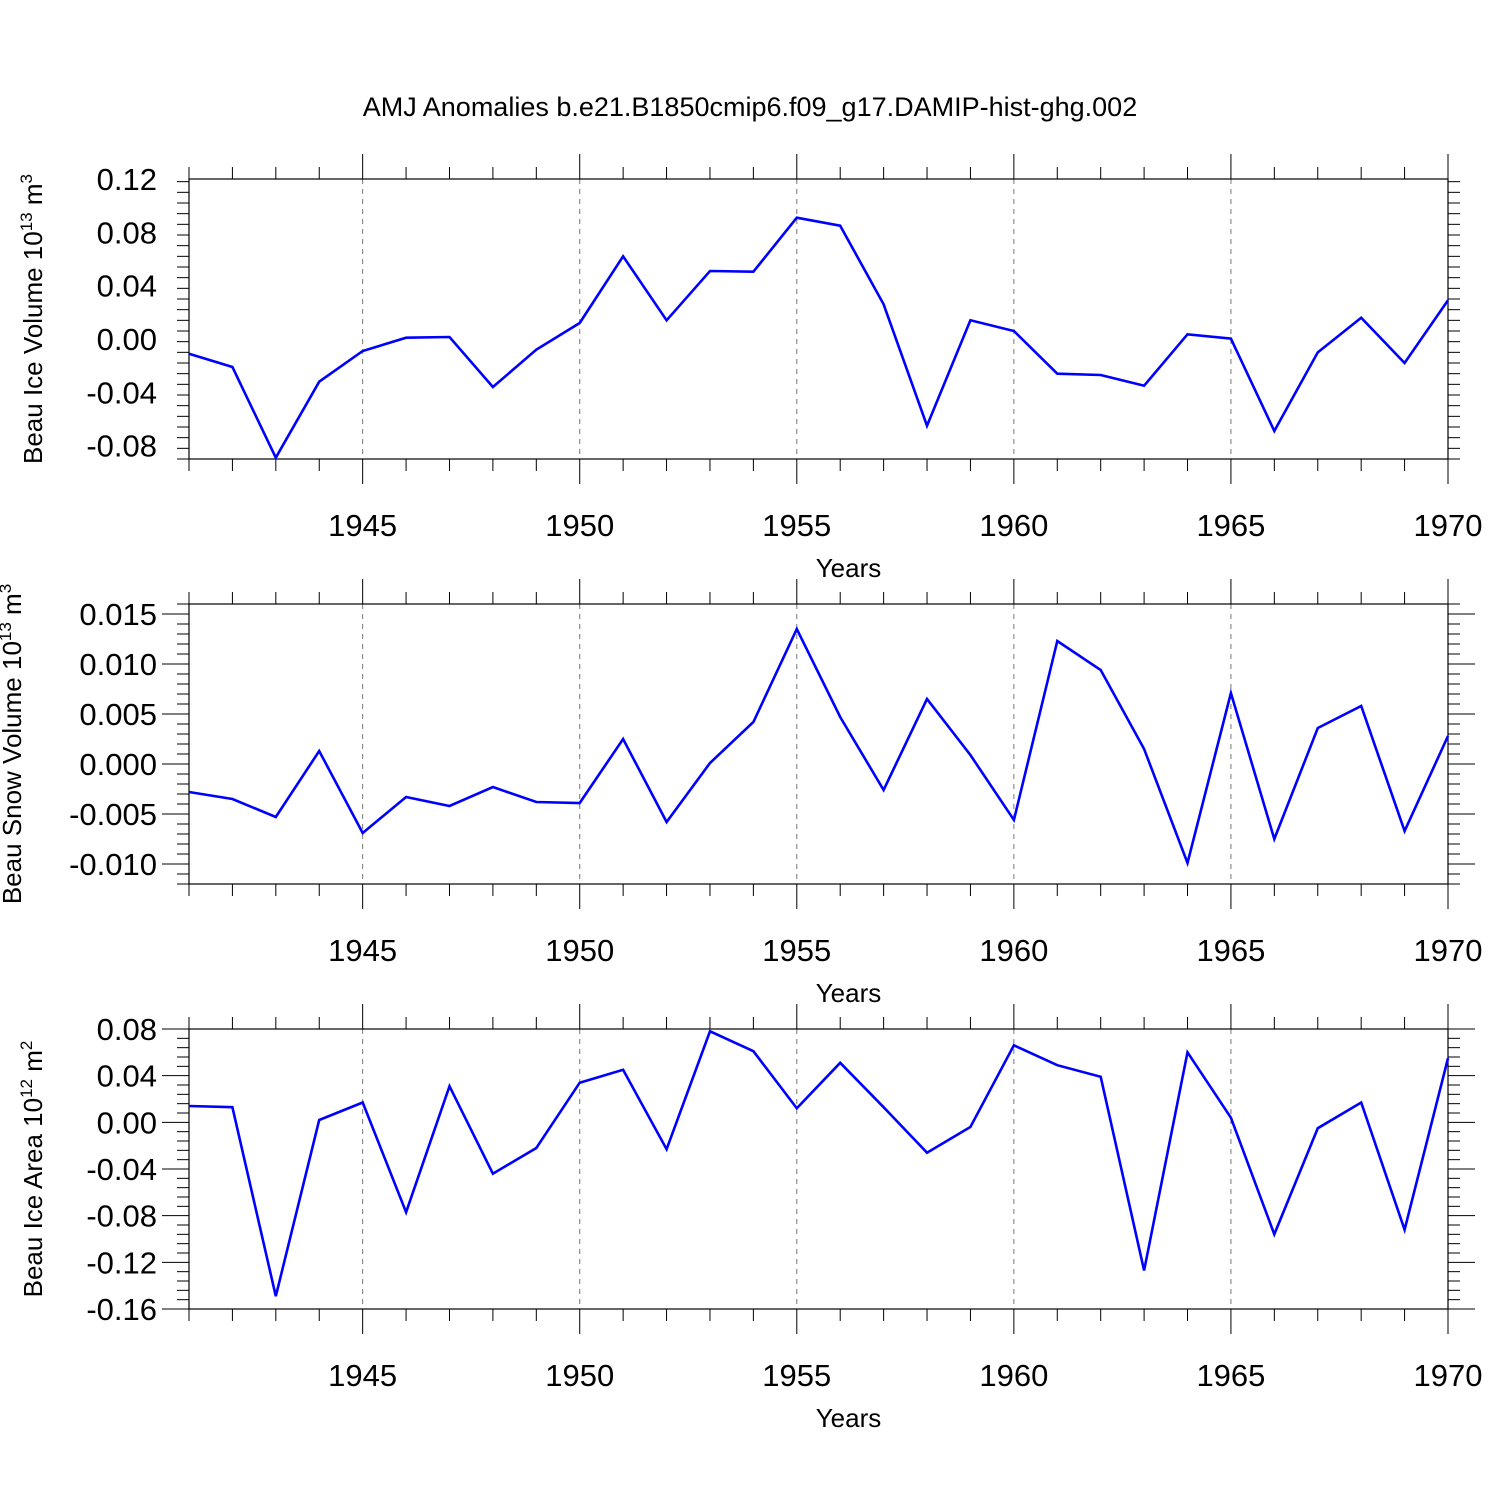 This screenshot has height=1500, width=1500. Describe the element at coordinates (127, 179) in the screenshot. I see `y-tick-label: 0.12` at that location.